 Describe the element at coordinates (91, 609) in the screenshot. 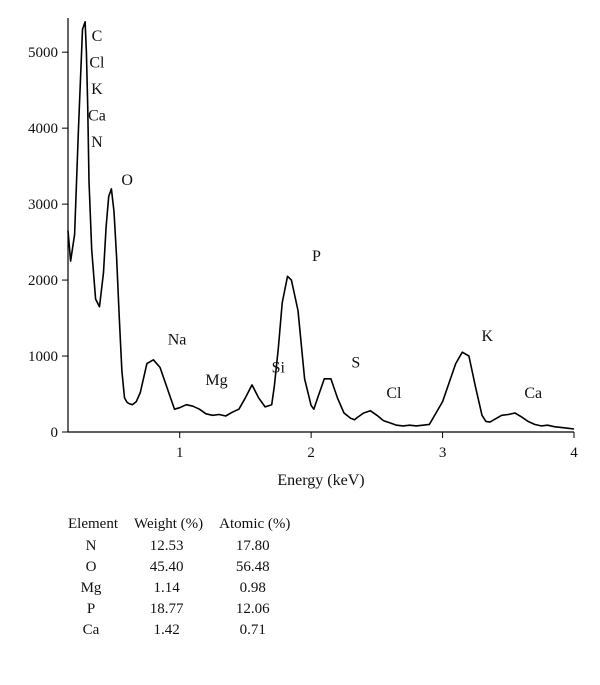

I see `cell-element: P` at that location.